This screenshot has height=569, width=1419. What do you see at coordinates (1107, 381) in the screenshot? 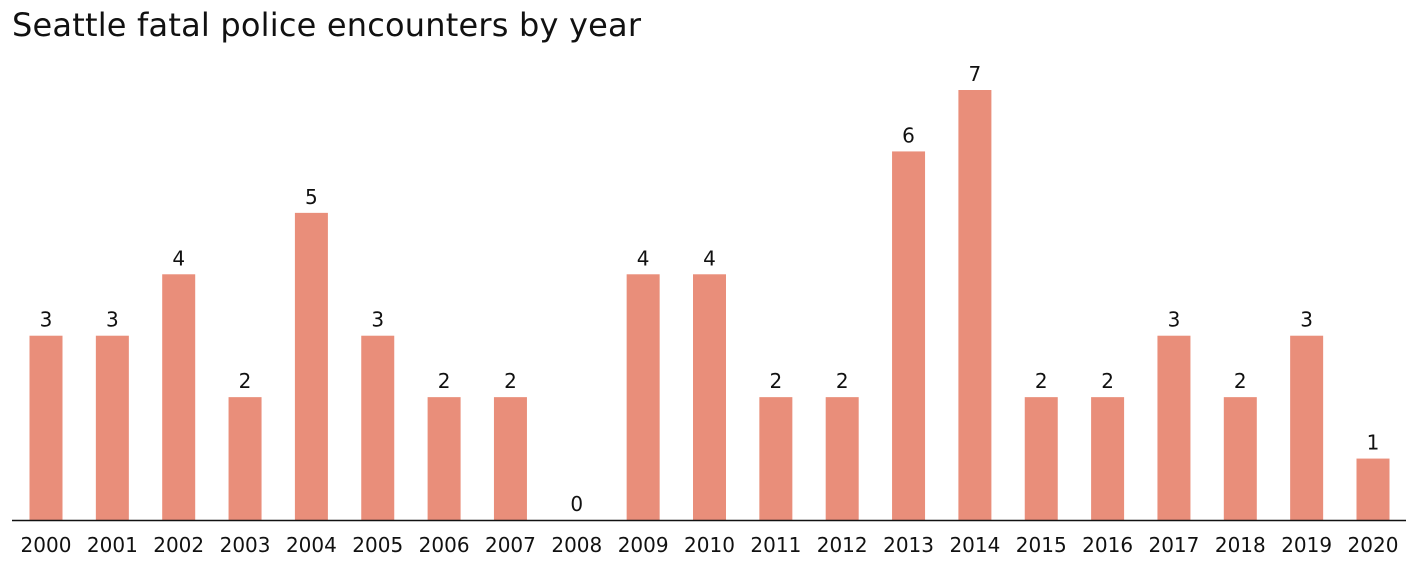
I see `value-label-2016: 2` at bounding box center [1107, 381].